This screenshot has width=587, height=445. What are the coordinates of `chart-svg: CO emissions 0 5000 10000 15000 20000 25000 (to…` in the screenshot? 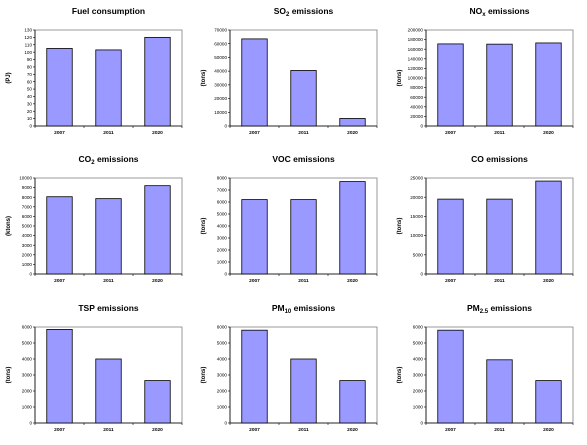 It's located at (485, 219).